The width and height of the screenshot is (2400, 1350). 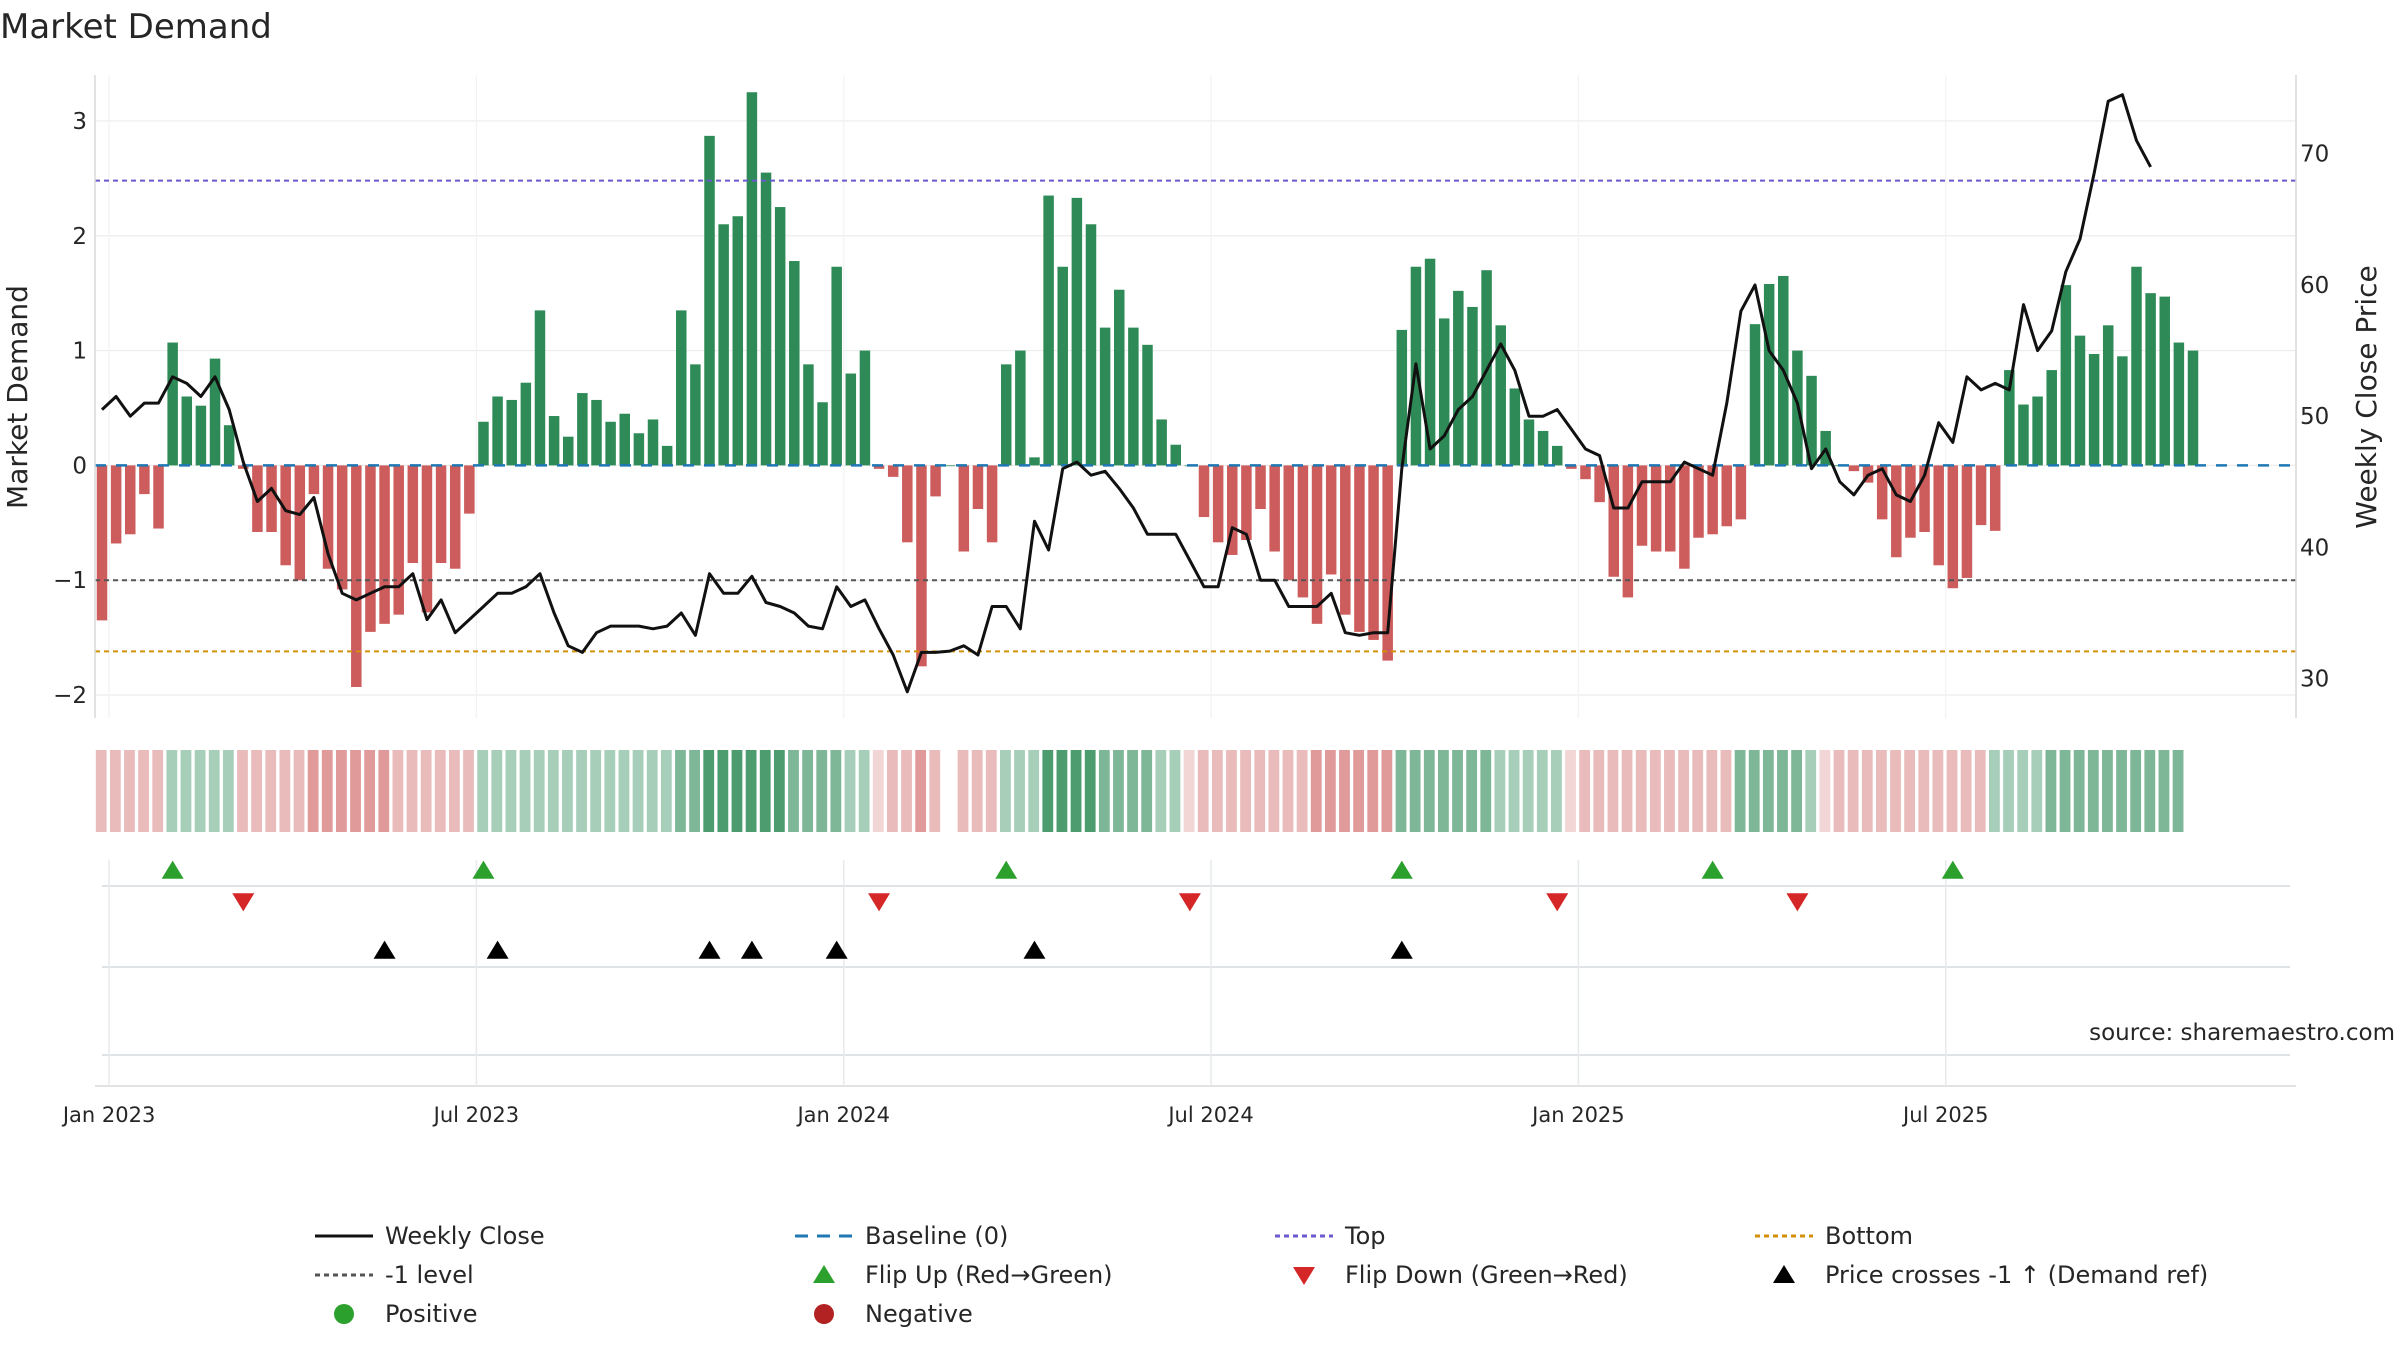 What do you see at coordinates (1784, 1274) in the screenshot?
I see `legend-item-7-swatch` at bounding box center [1784, 1274].